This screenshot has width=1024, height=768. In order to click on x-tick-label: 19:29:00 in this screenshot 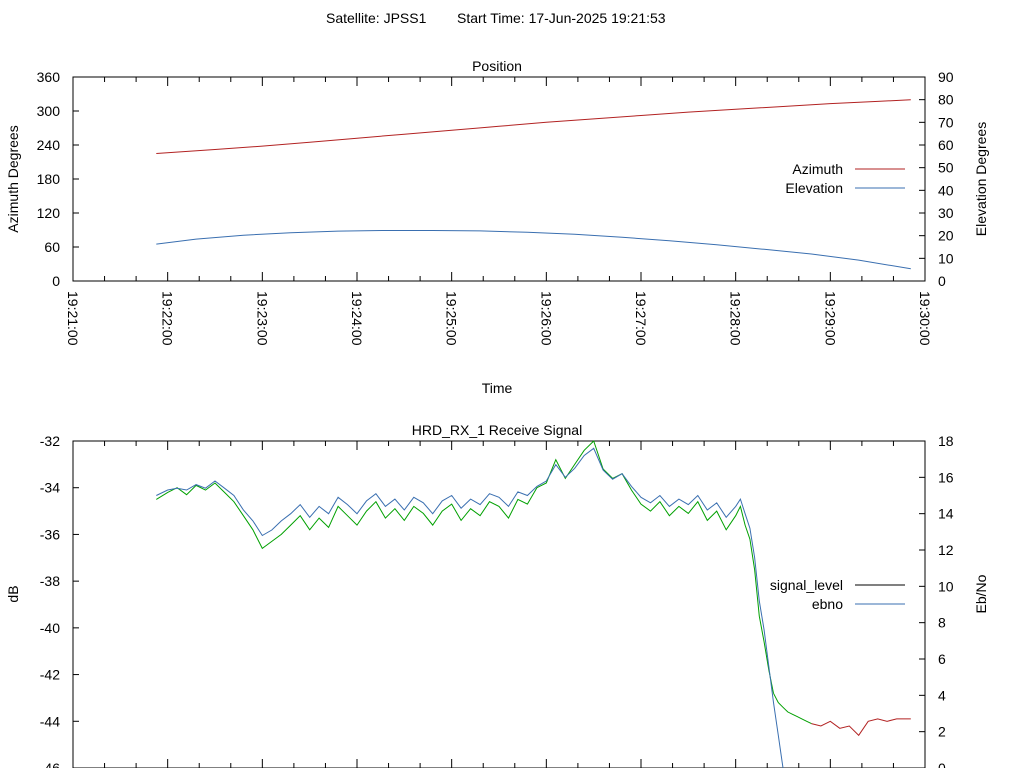, I will do `click(830, 318)`.